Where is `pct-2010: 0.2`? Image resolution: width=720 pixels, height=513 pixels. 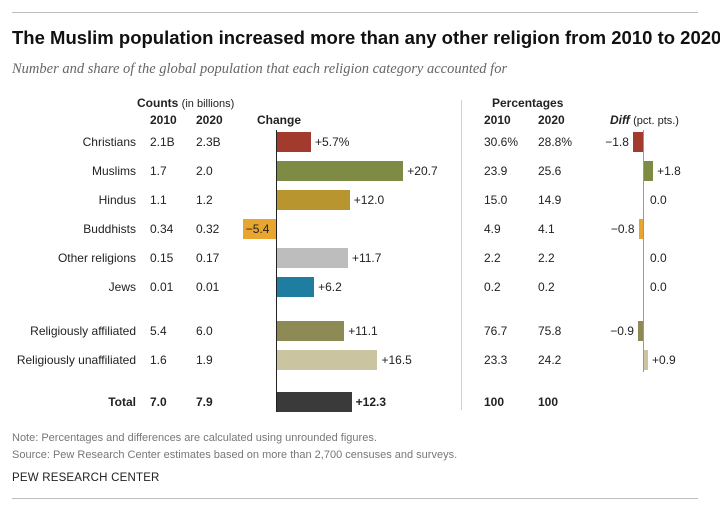
pct-2010: 0.2 is located at coordinates (492, 287).